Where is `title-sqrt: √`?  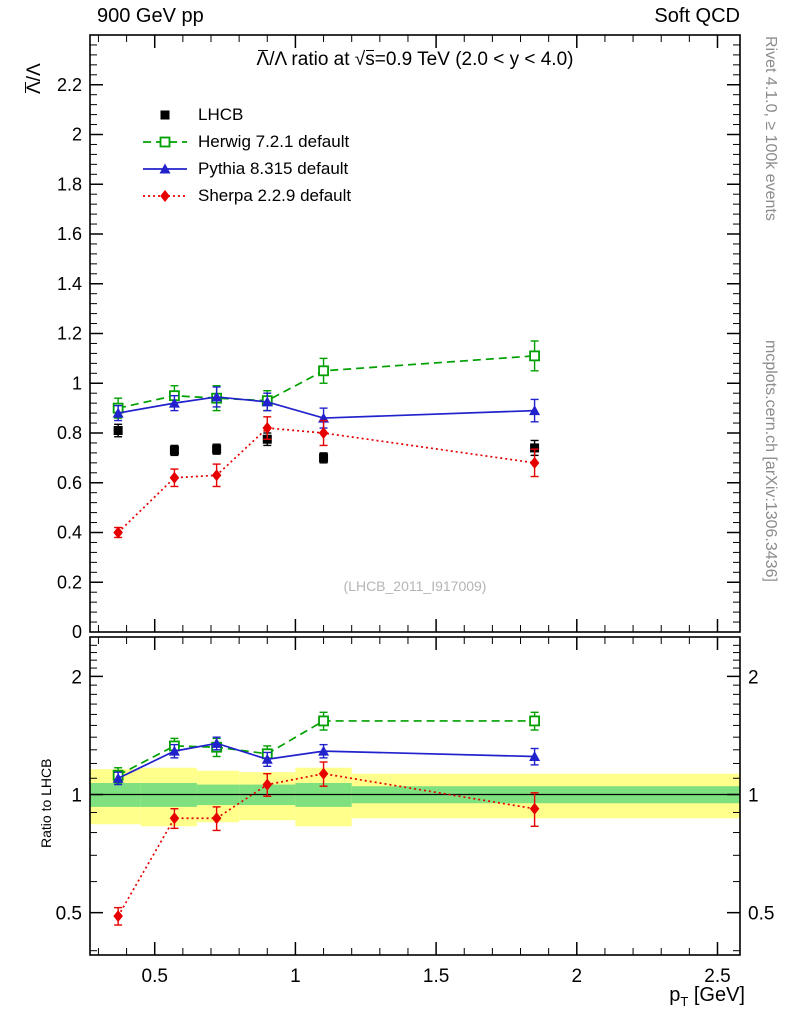 title-sqrt: √ is located at coordinates (360, 59).